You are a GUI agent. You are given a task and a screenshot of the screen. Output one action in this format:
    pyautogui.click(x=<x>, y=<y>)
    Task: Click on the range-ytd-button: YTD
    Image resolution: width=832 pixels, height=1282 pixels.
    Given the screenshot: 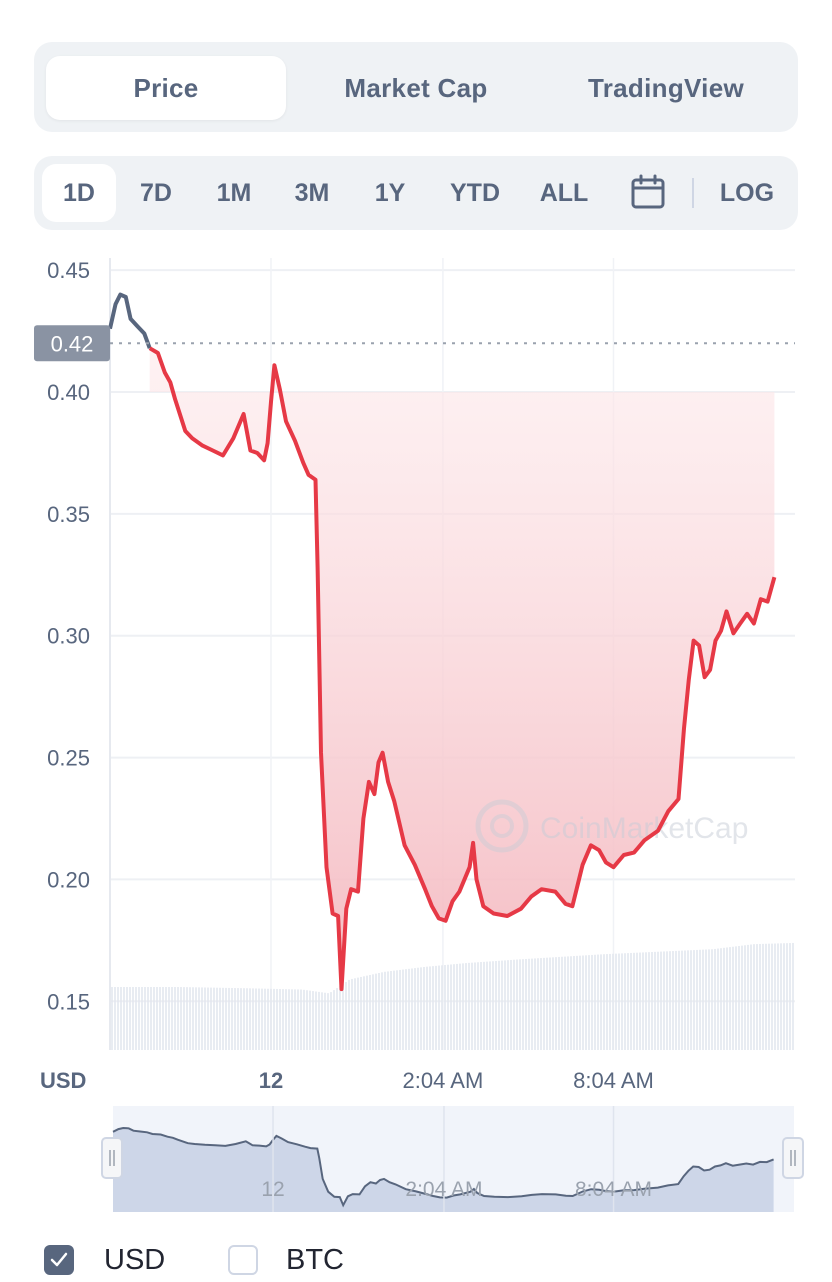 What is the action you would take?
    pyautogui.click(x=475, y=192)
    